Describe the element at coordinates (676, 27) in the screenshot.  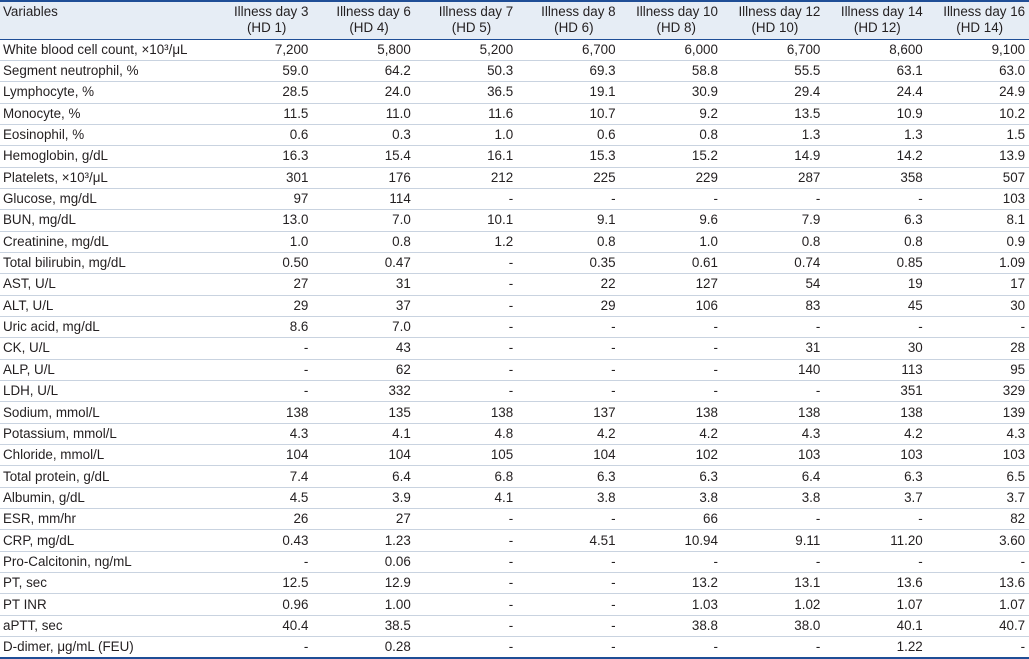
I see `hospital-day-label: (HD 8)` at that location.